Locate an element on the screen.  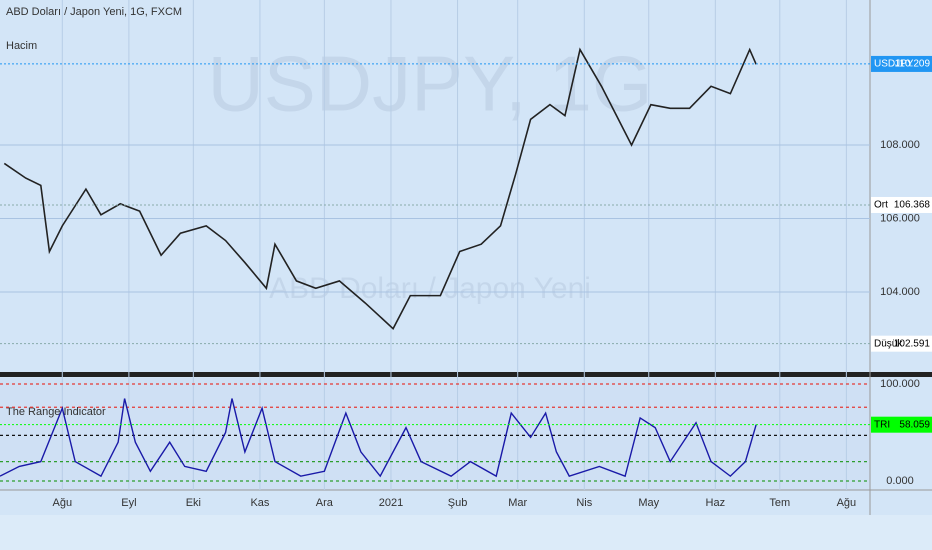
y-tick-label: 100.000 is located at coordinates (900, 384).